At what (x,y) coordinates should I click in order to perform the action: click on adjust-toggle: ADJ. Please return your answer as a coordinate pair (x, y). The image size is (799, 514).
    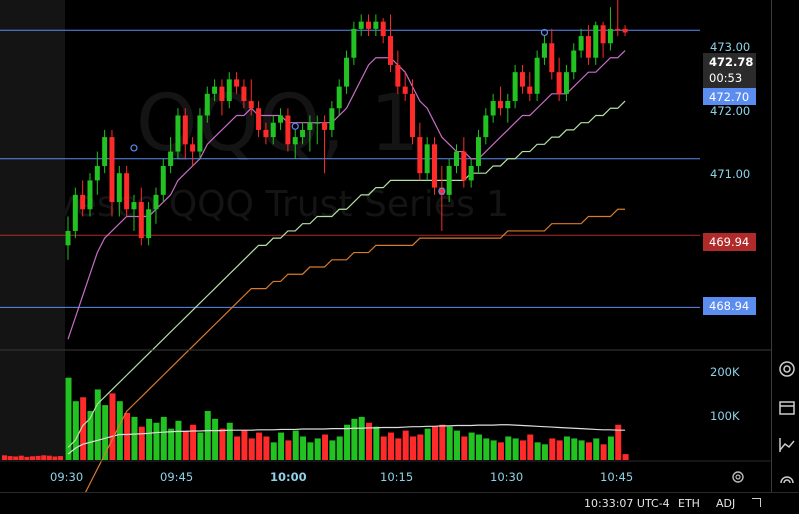
    Looking at the image, I should click on (726, 503).